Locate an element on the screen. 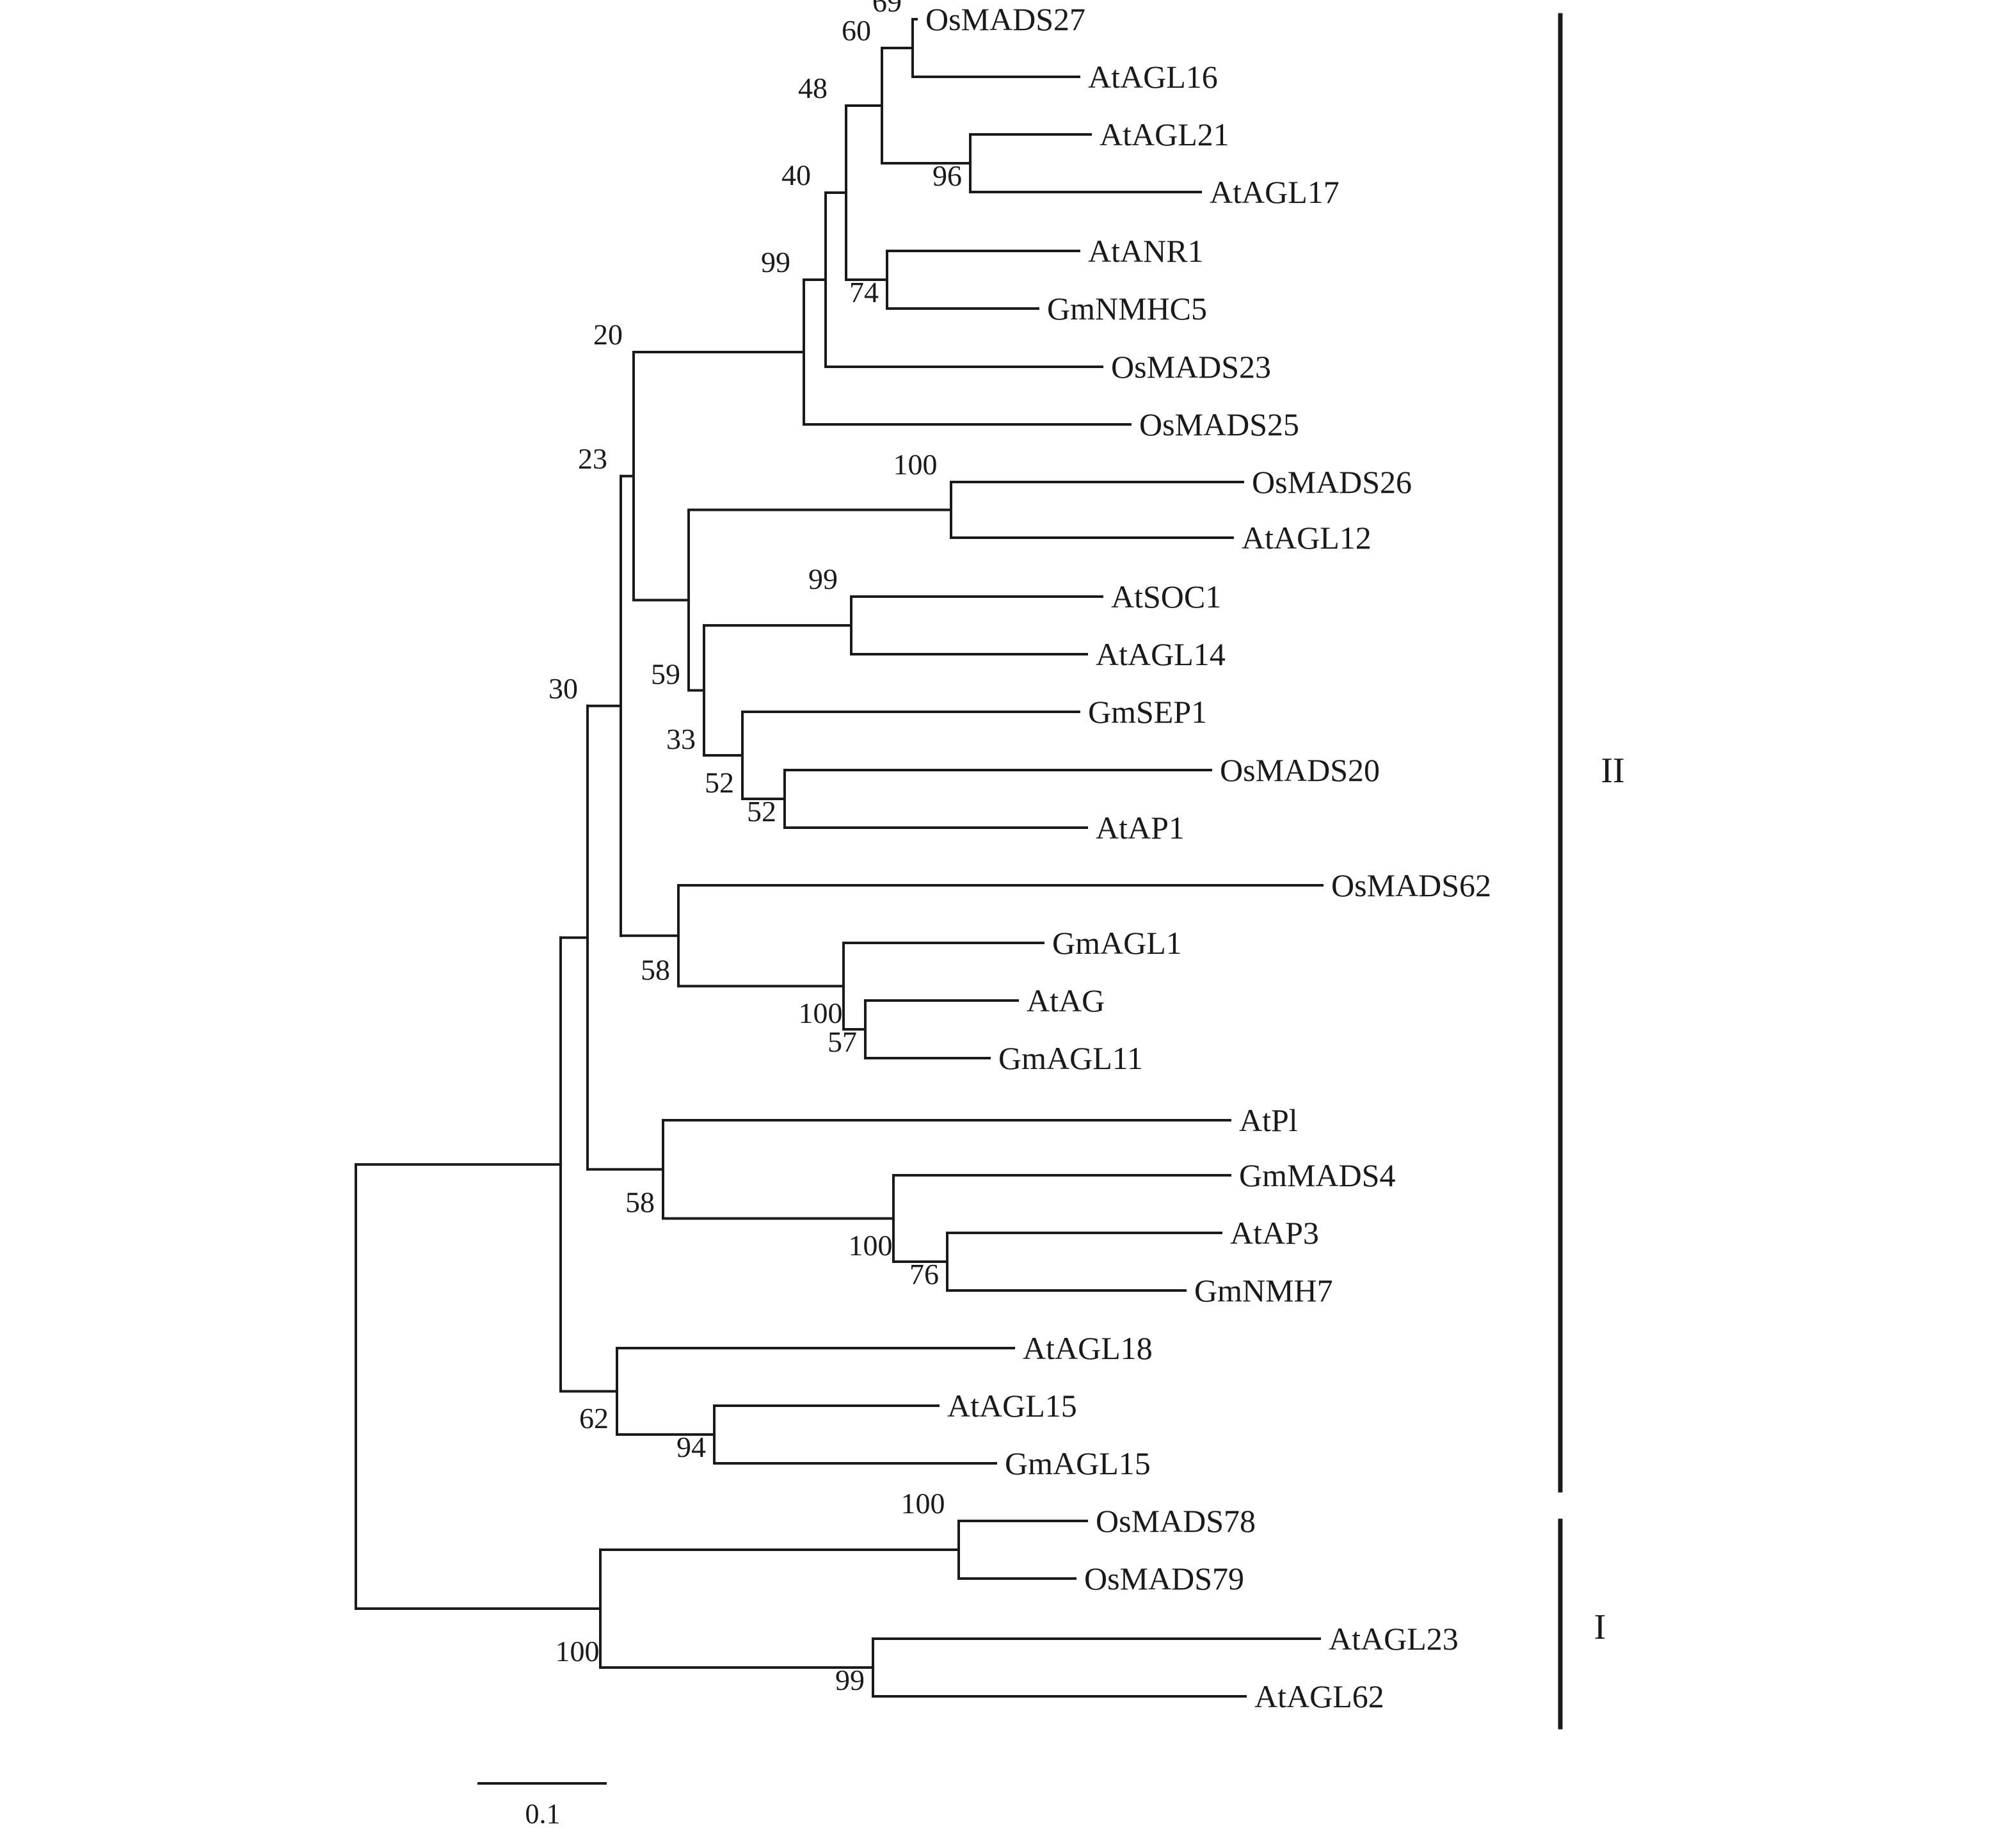 Image resolution: width=2016 pixels, height=1841 pixels. bootstrap-label-n_upper_main: 20 is located at coordinates (608, 334).